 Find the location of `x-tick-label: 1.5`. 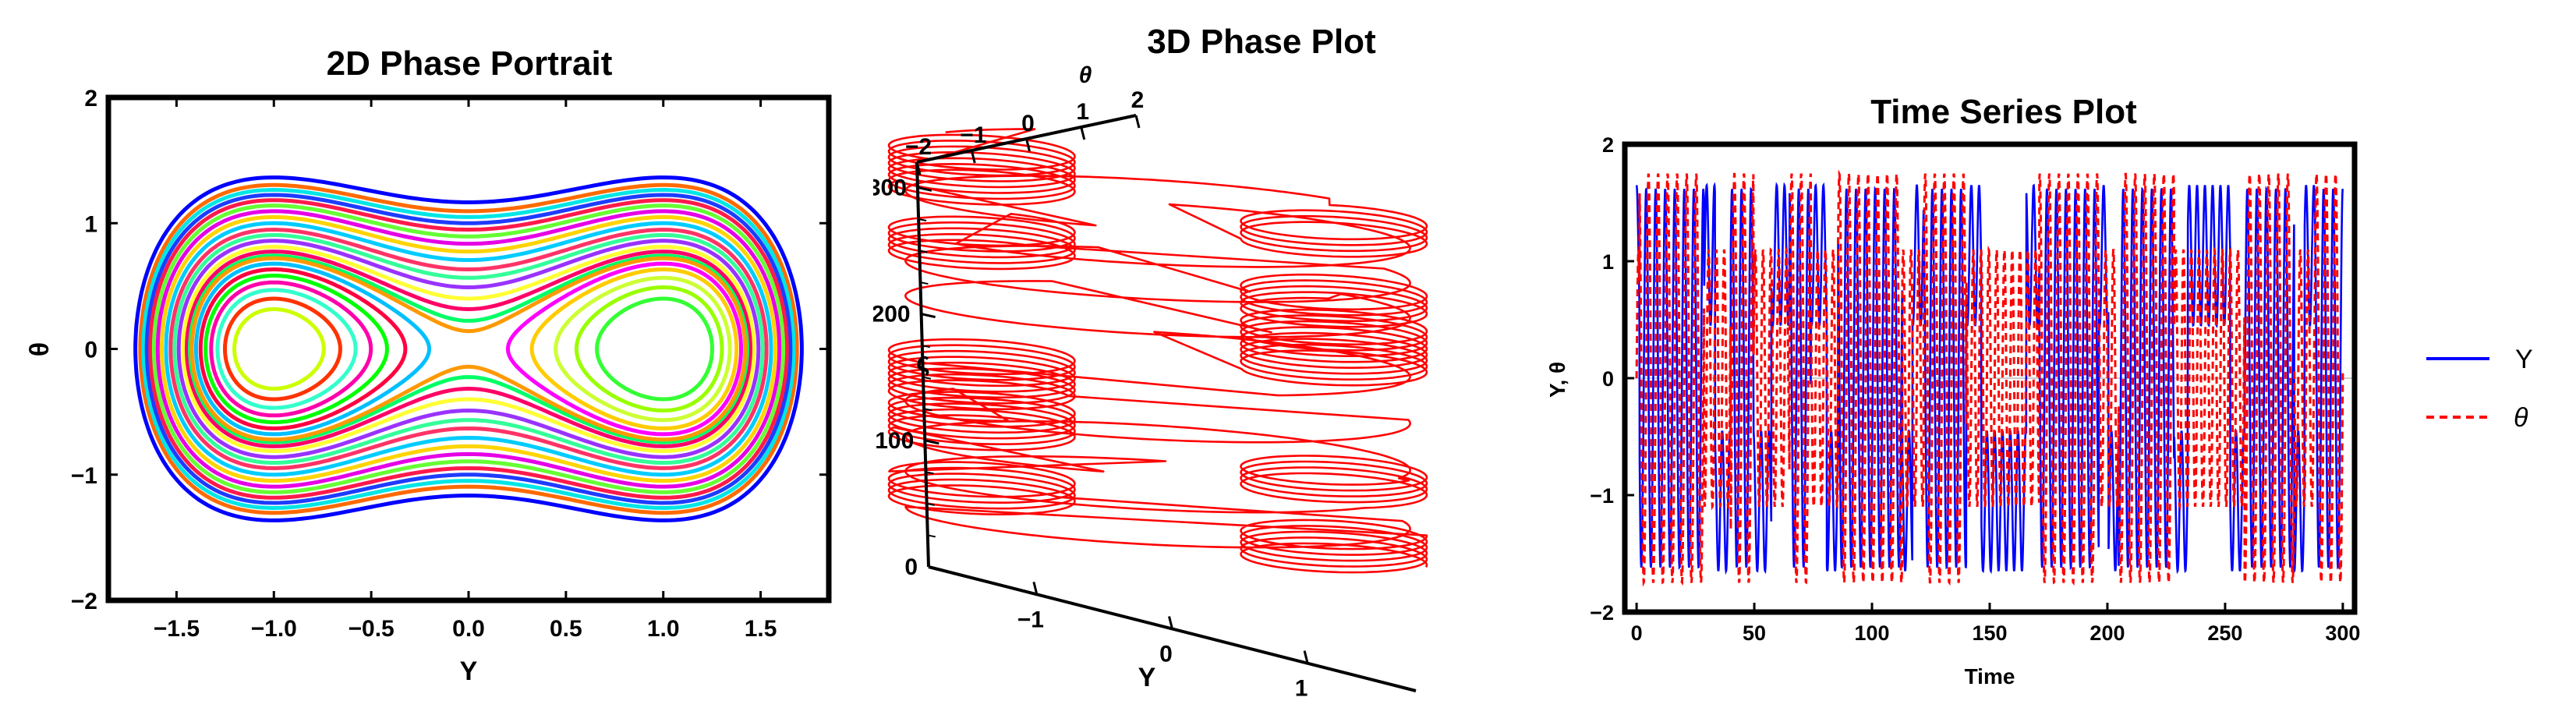

x-tick-label: 1.5 is located at coordinates (761, 629).